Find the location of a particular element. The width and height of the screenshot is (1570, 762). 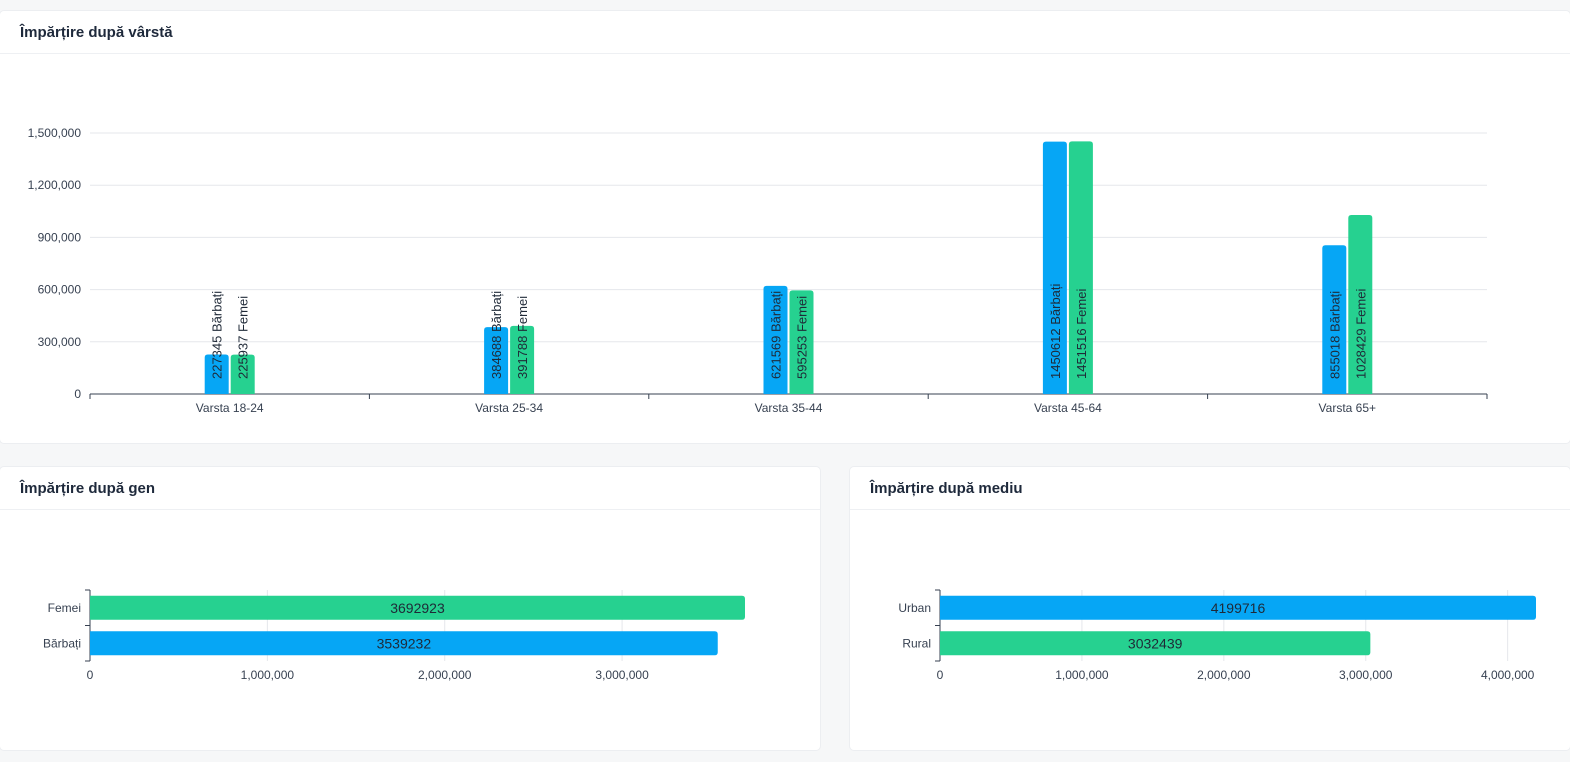

bar-value-label: 1451516 Femei is located at coordinates (1081, 334).